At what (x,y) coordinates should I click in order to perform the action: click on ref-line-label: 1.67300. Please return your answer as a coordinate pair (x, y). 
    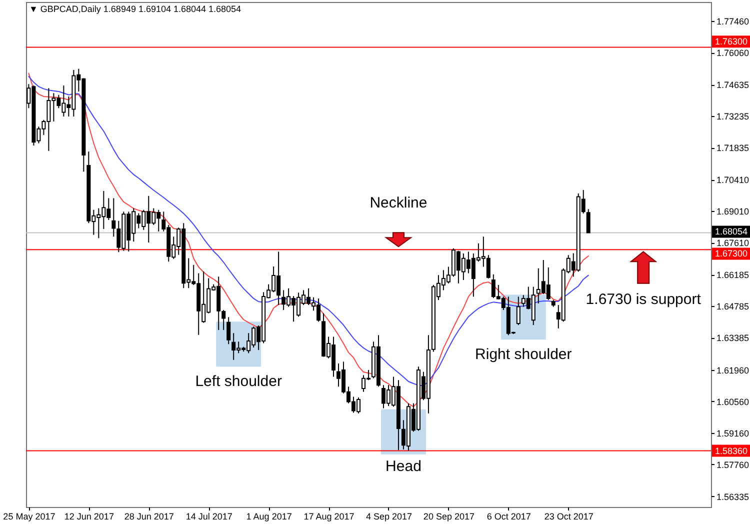
    Looking at the image, I should click on (731, 253).